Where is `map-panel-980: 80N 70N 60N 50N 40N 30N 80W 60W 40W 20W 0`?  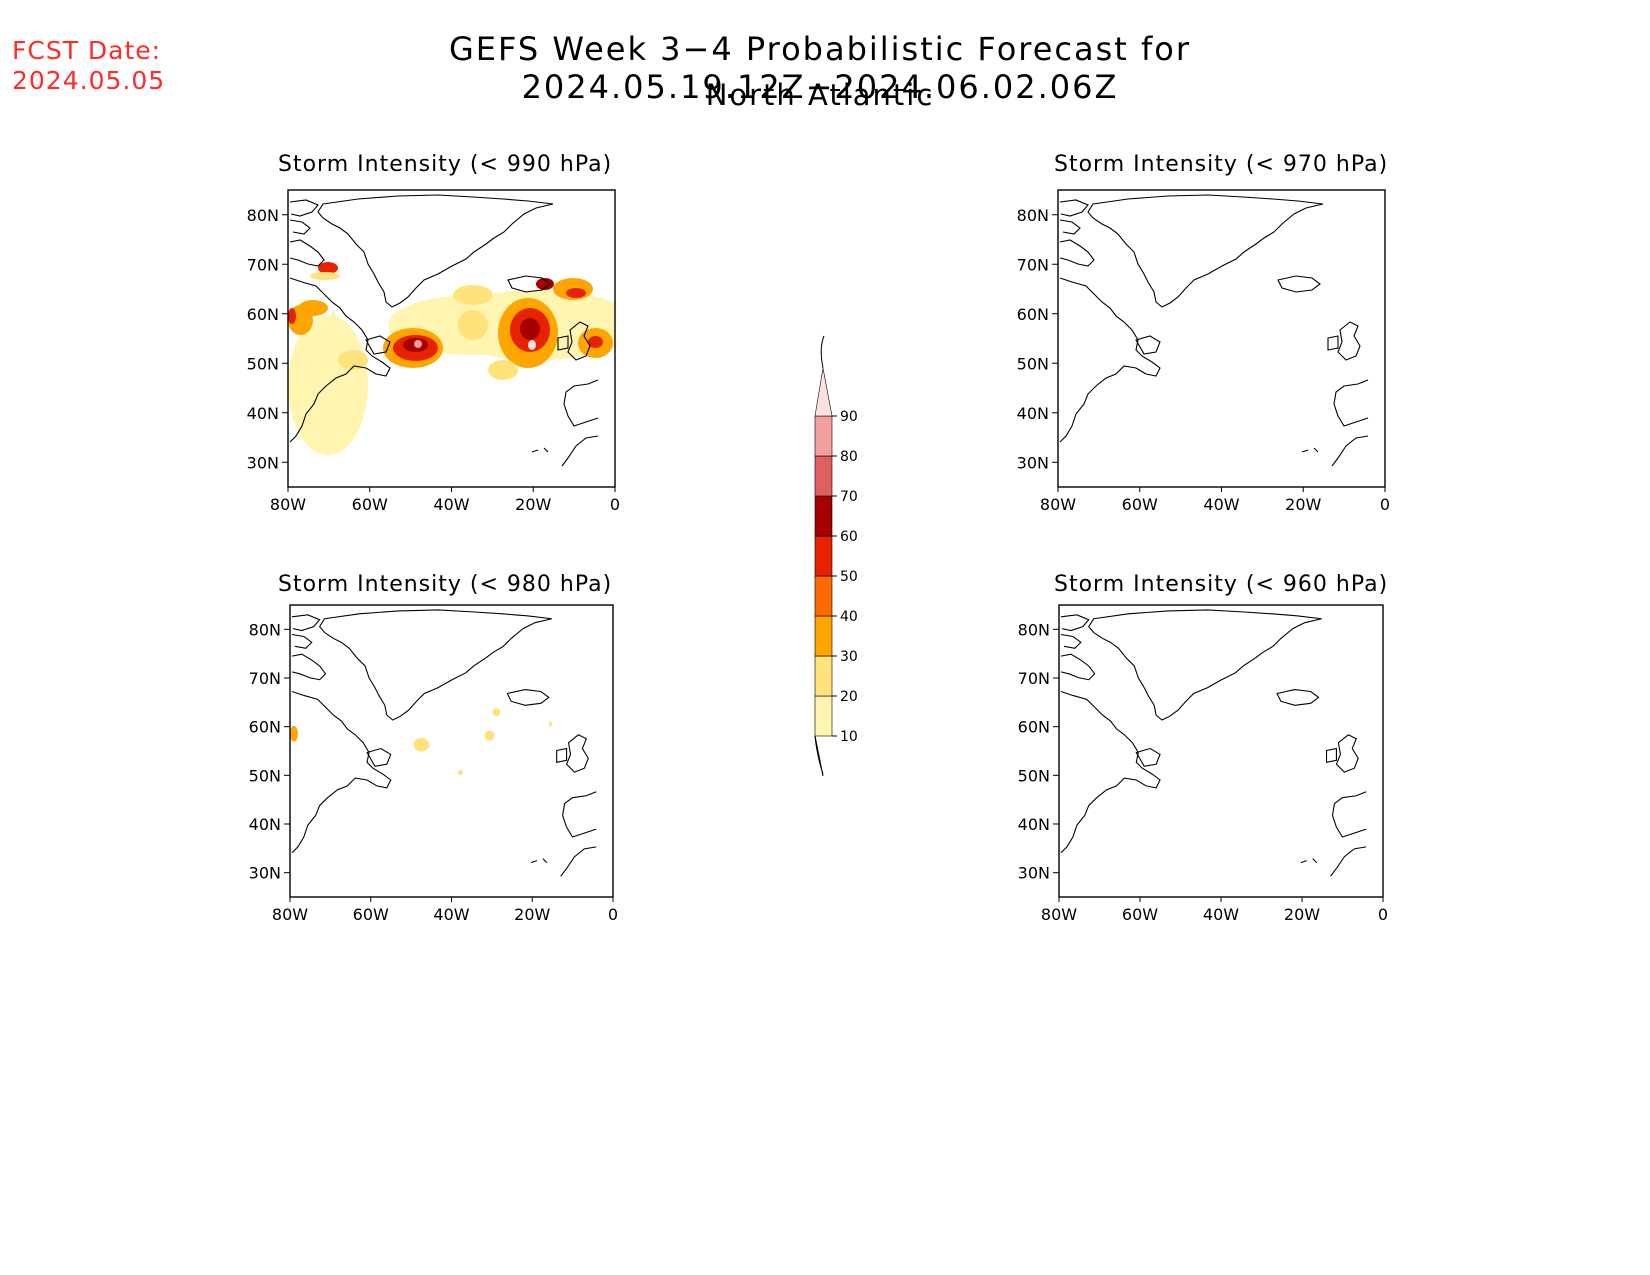
map-panel-980: 80N 70N 60N 50N 40N 30N 80W 60W 40W 20W 0 is located at coordinates (433, 764).